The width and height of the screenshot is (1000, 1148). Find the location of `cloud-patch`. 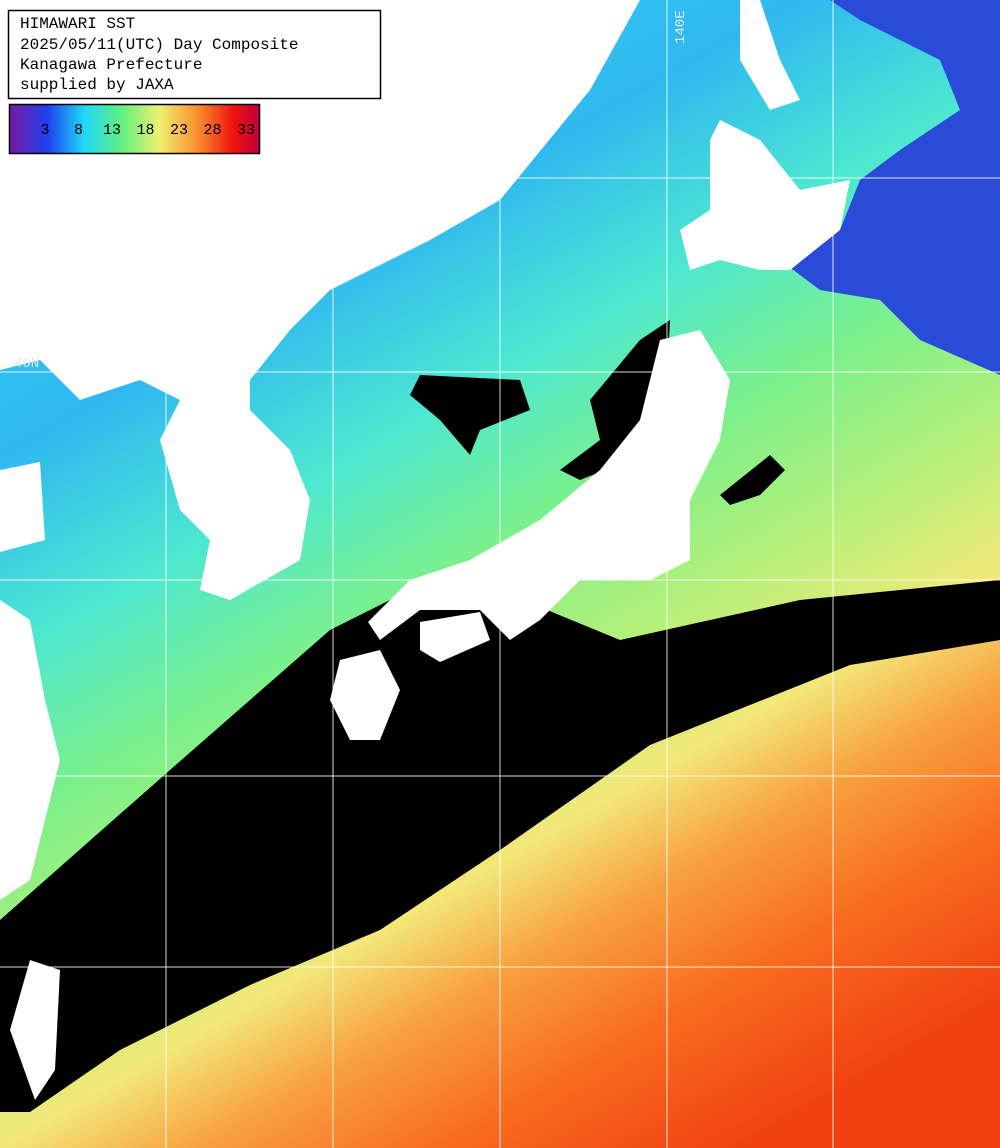

cloud-patch is located at coordinates (752, 480).